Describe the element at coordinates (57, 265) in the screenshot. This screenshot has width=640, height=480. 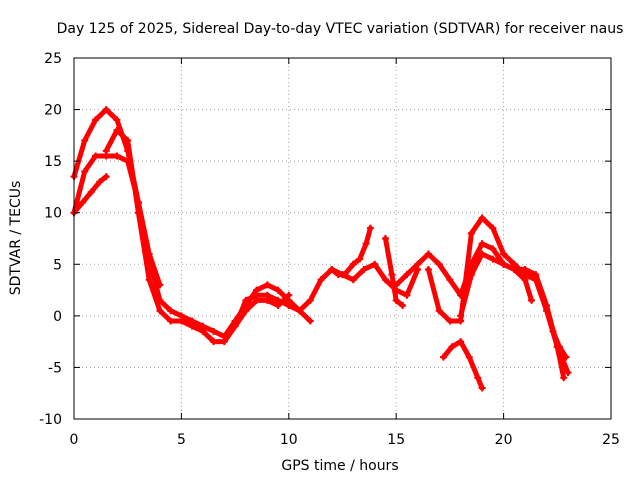
I see `y-tick-label: 5` at that location.